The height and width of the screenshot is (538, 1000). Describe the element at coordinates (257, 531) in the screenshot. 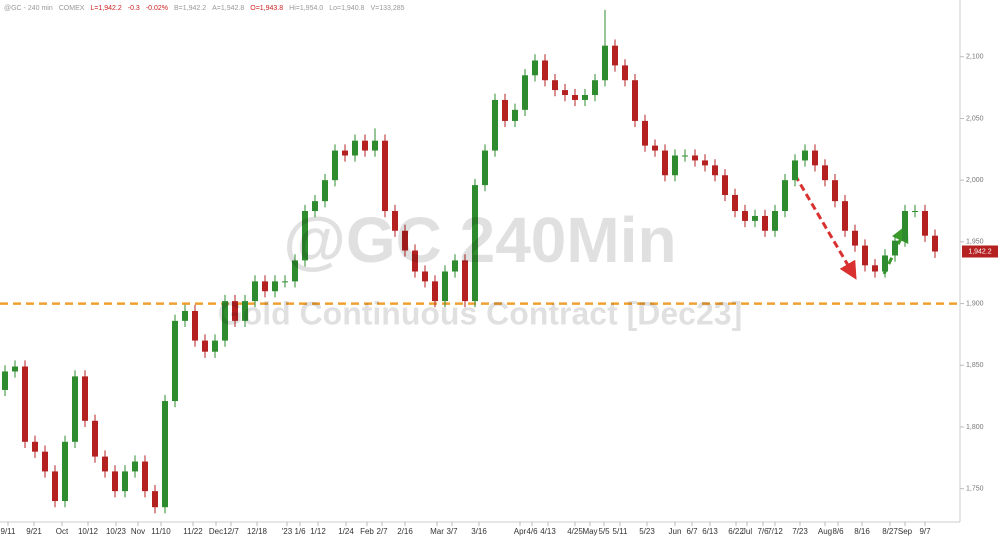

I see `x-tick-label: 12/18` at that location.